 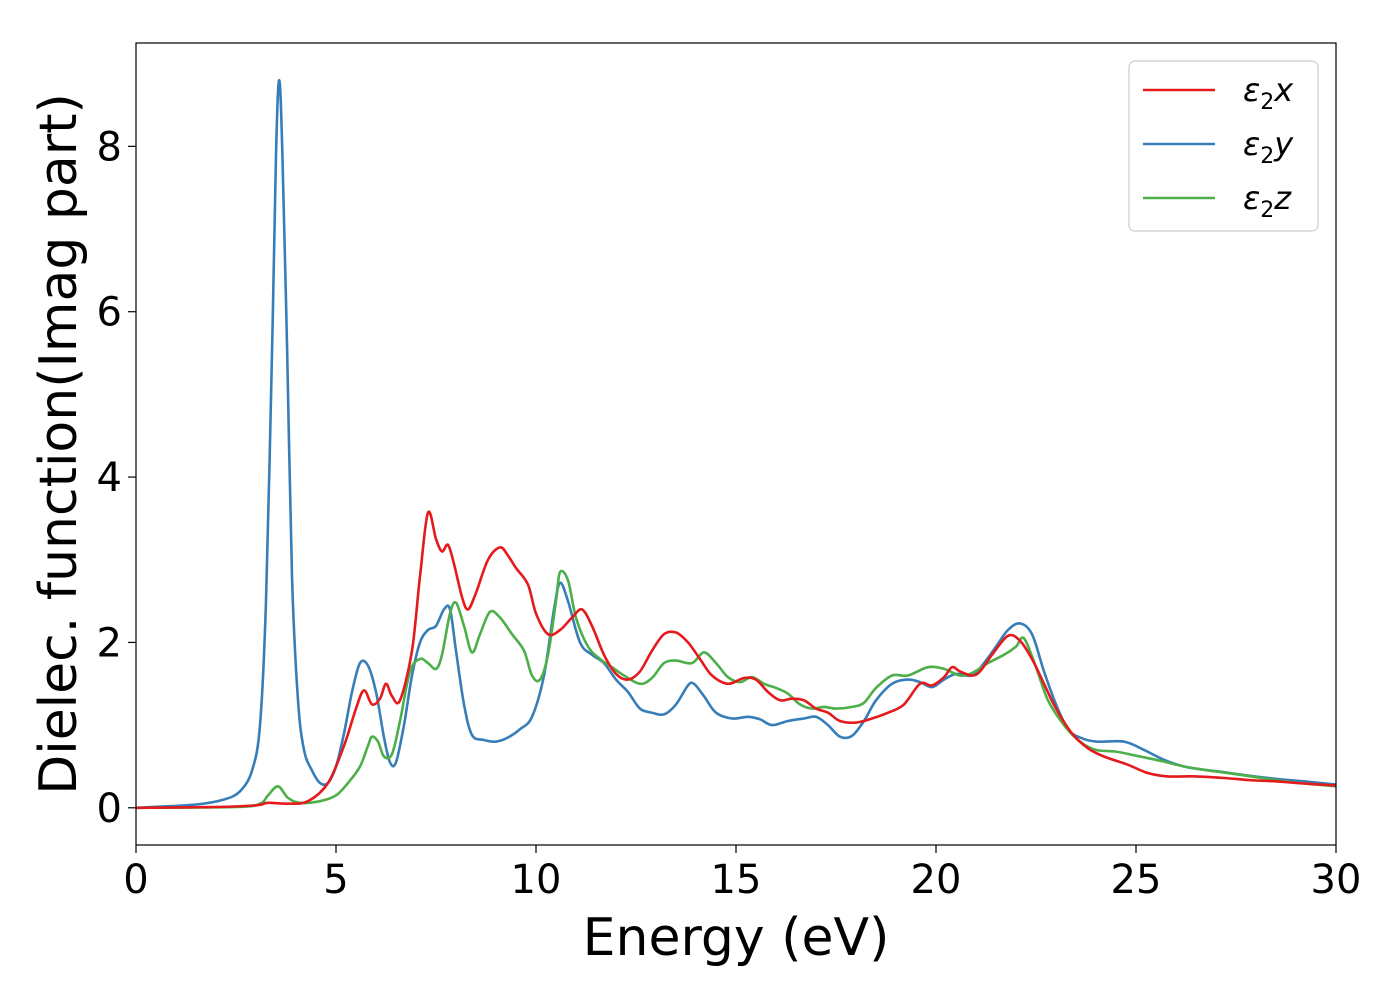 I want to click on y-axis-title: Dielec. function(Imag part), so click(x=59, y=444).